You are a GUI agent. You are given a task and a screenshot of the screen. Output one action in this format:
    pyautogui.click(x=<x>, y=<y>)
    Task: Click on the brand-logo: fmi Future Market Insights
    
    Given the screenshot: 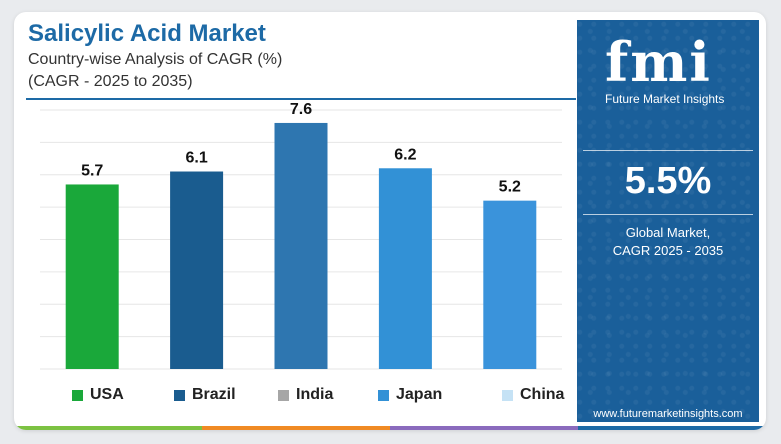 What is the action you would take?
    pyautogui.click(x=668, y=70)
    